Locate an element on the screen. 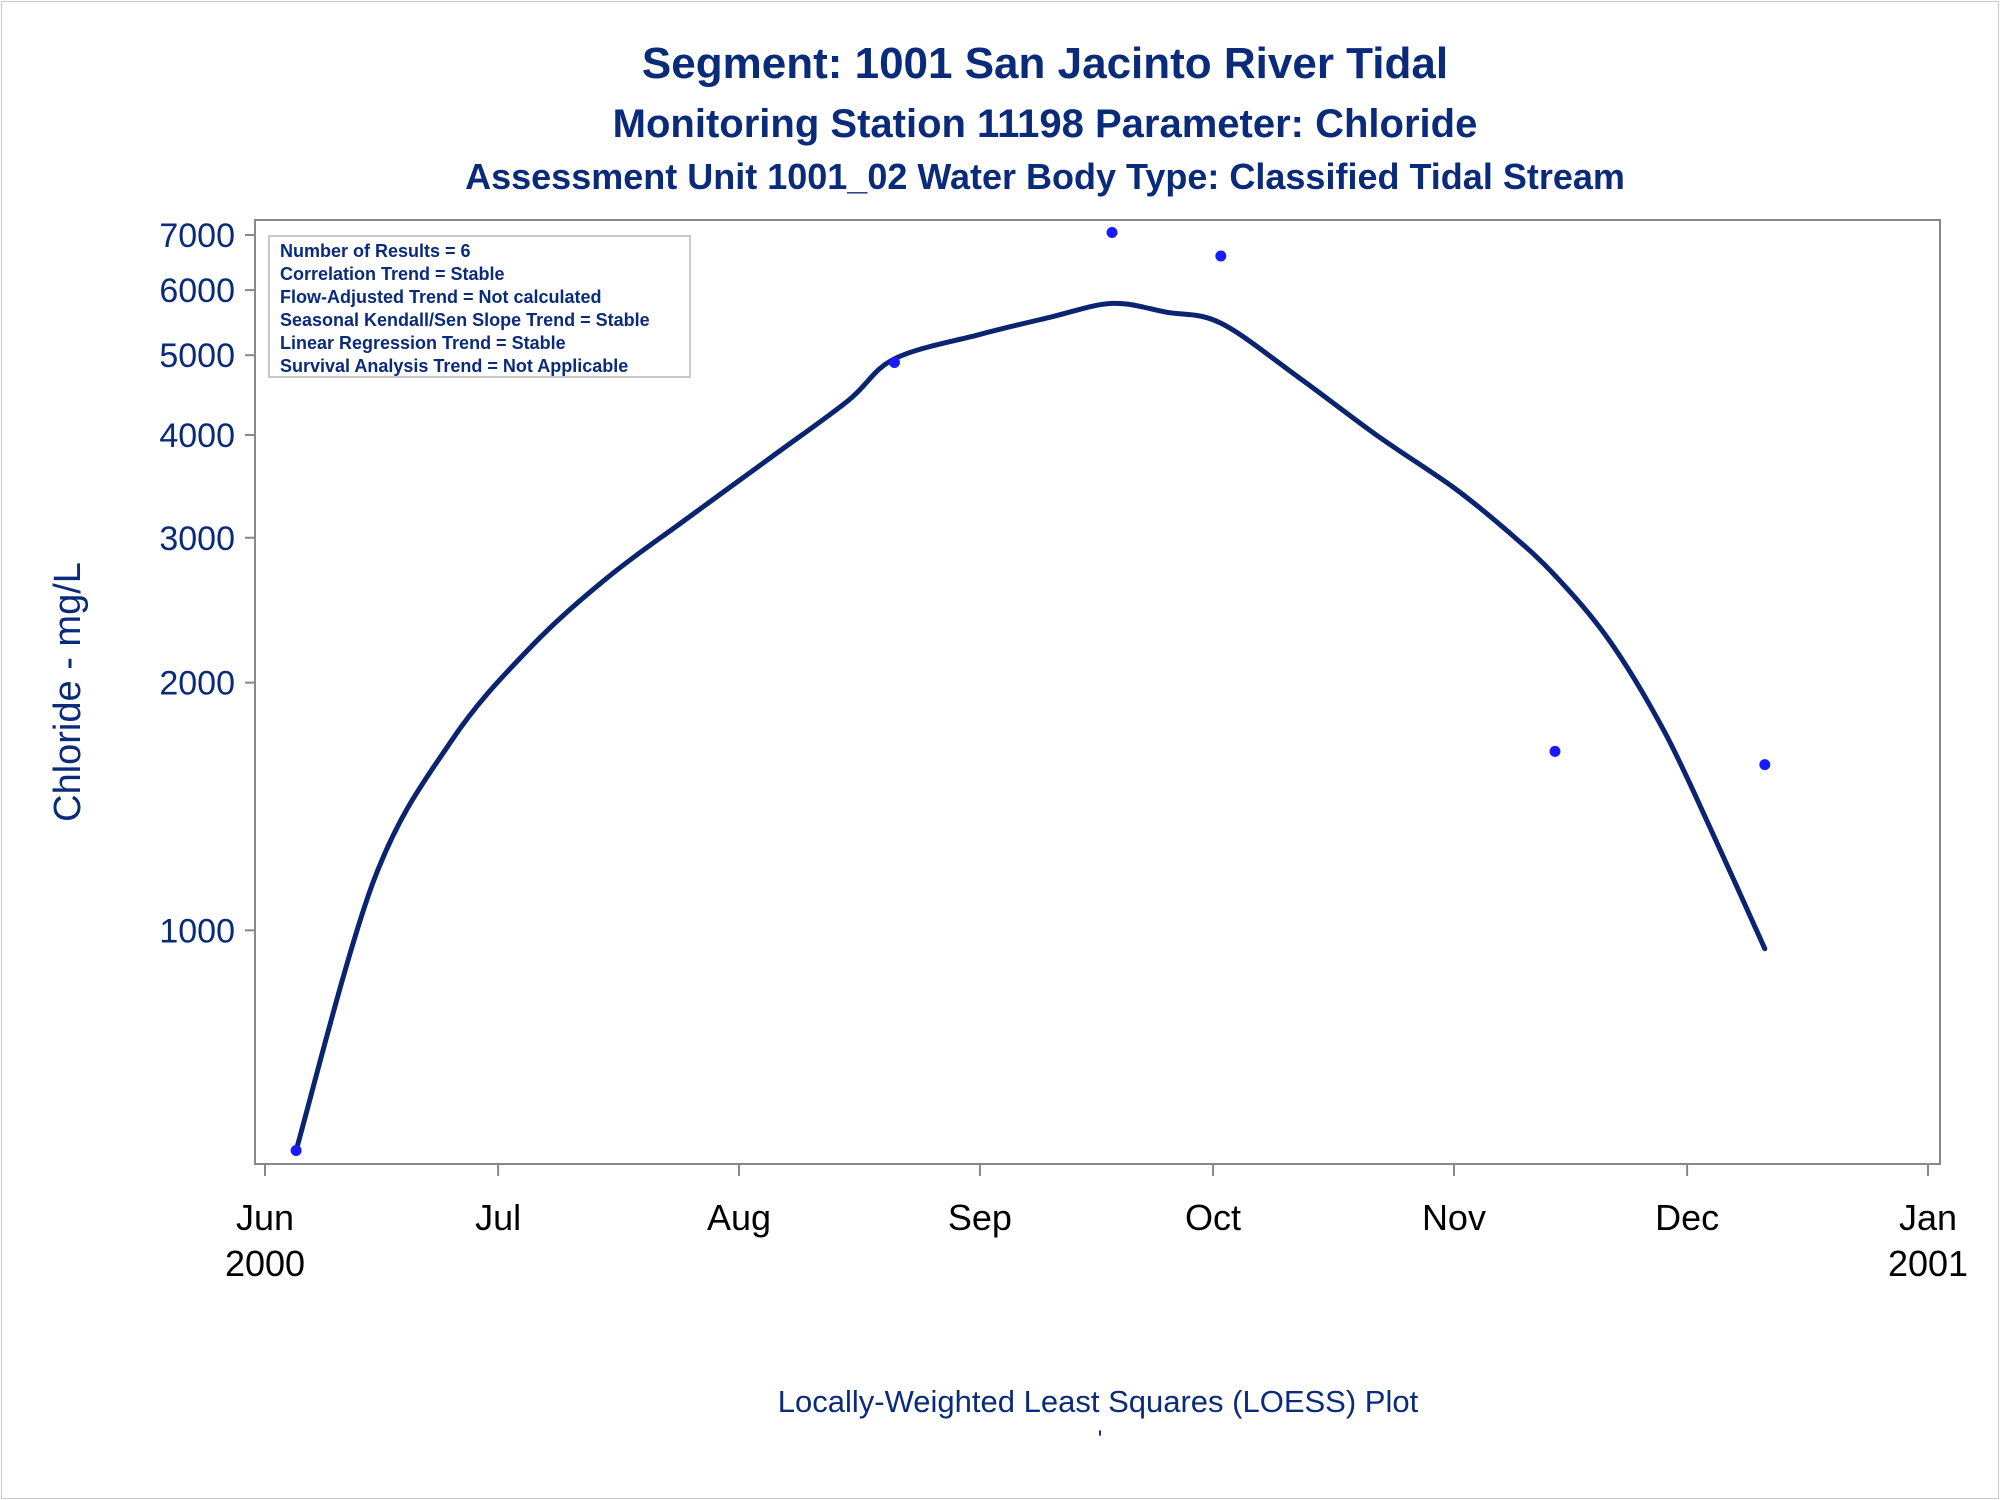 This screenshot has width=2000, height=1500. stats-box-border is located at coordinates (479, 306).